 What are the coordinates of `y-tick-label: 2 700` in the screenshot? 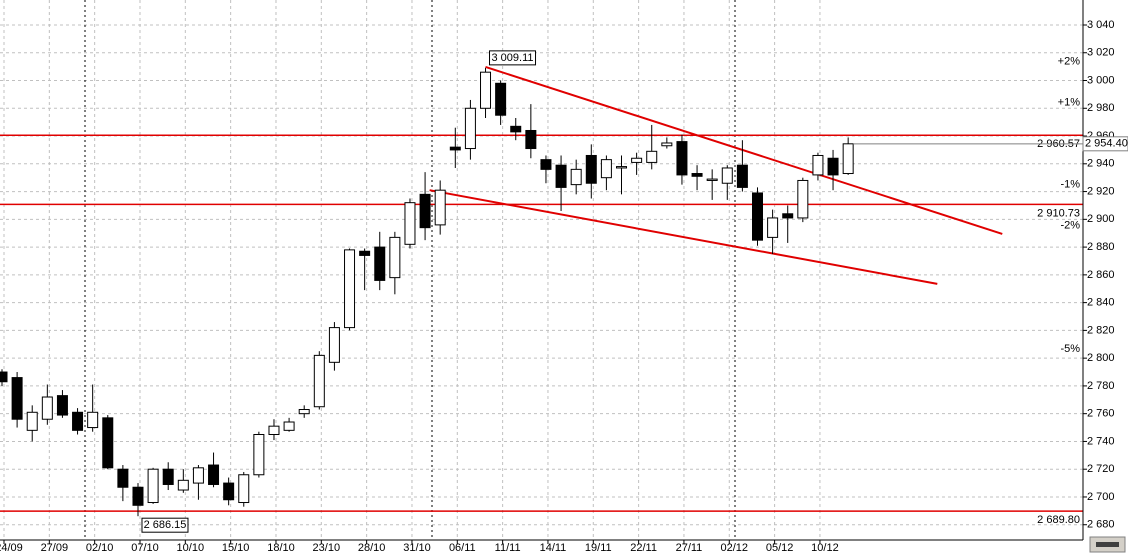 It's located at (1101, 497).